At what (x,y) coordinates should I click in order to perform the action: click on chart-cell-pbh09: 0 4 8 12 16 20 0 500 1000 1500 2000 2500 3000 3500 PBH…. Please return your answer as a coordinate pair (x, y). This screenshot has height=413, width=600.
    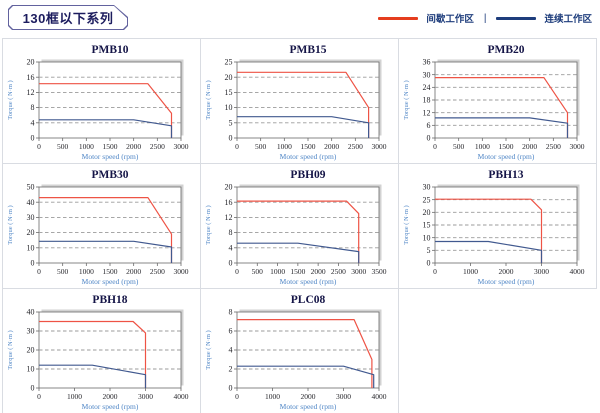
    Looking at the image, I should click on (300, 226).